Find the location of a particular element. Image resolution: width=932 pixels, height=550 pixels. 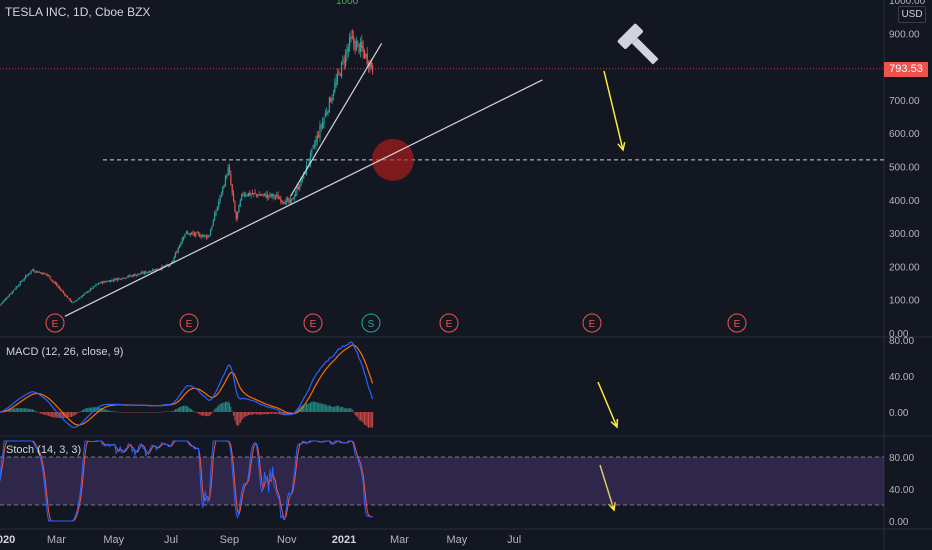

price-tick-label: 1000.00 is located at coordinates (907, 3).